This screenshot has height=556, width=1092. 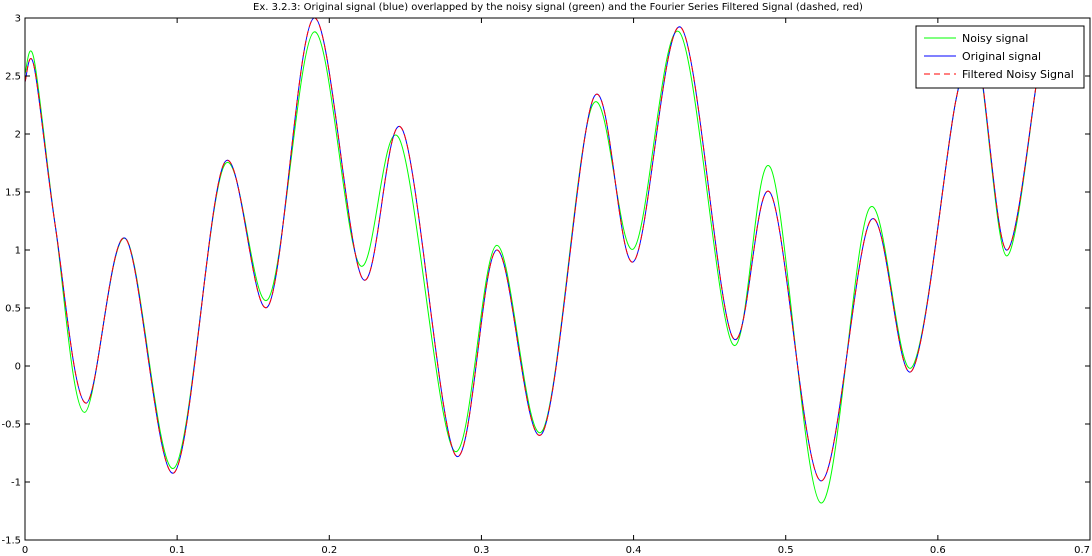 What do you see at coordinates (1082, 550) in the screenshot?
I see `x-tick-label: 0.7` at bounding box center [1082, 550].